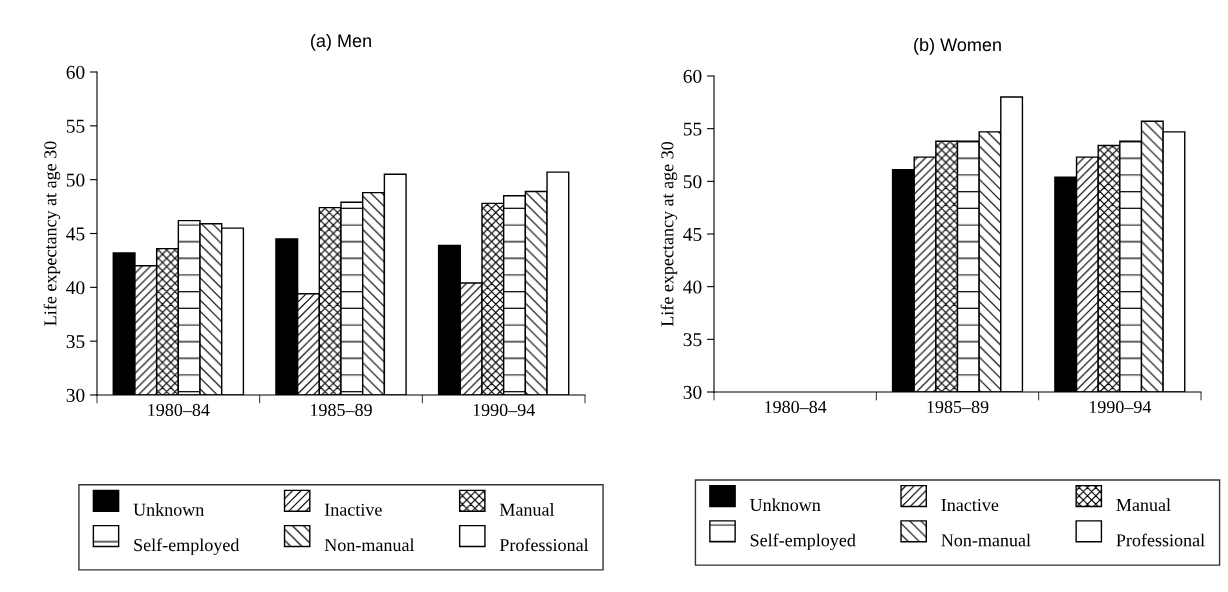  I want to click on chart-title: (a) Men, so click(341, 42).